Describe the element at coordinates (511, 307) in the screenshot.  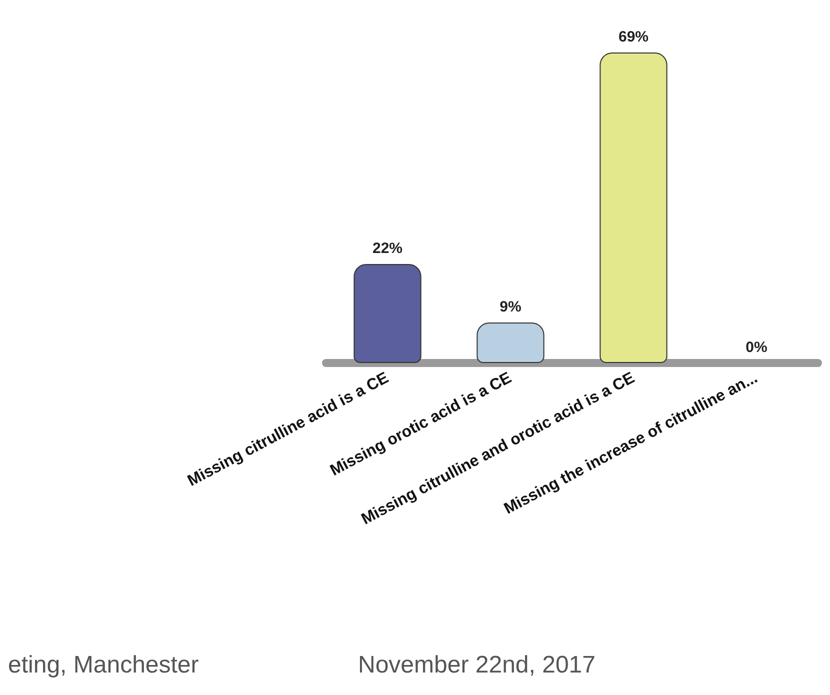
I see `data-label: 9%` at that location.